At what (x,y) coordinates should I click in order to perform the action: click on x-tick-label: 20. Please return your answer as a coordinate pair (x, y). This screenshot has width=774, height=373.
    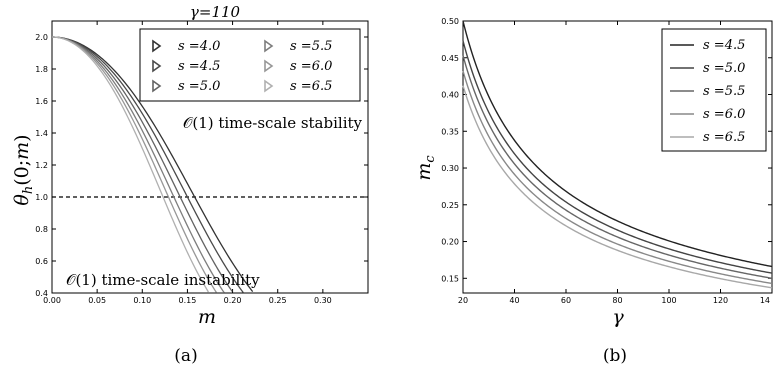
    Looking at the image, I should click on (463, 300).